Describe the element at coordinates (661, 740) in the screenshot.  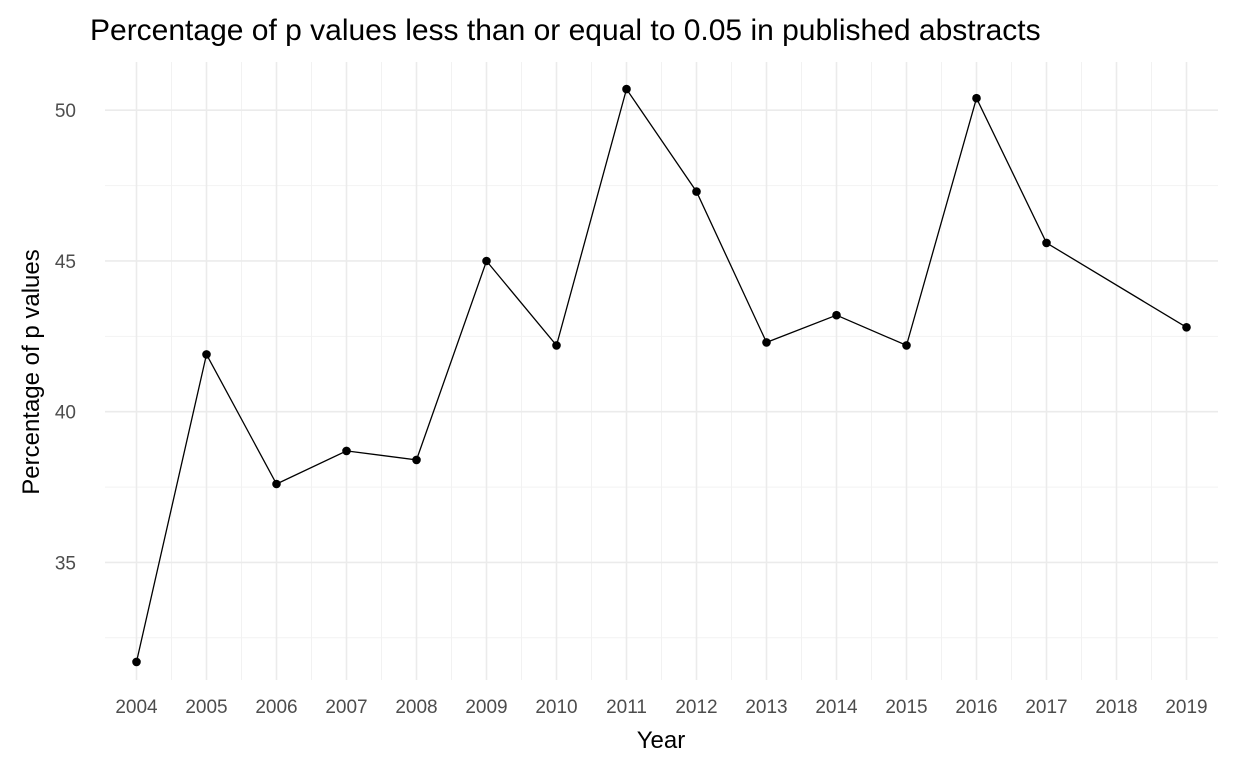
I see `x-axis-title: Year` at that location.